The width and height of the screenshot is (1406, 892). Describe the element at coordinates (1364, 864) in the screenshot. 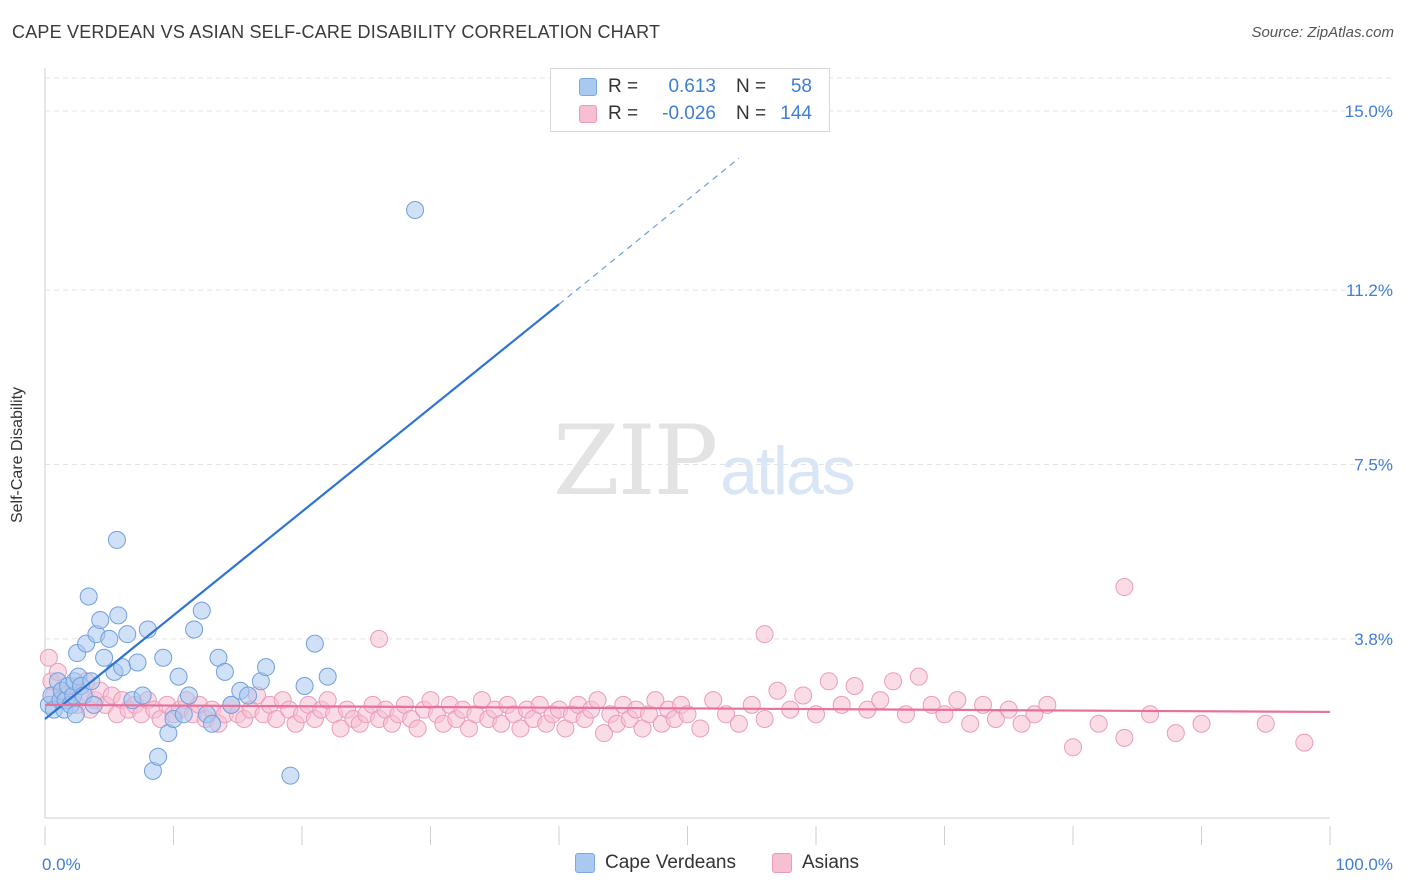

I see `x-tick-label-max: 100.0%` at that location.